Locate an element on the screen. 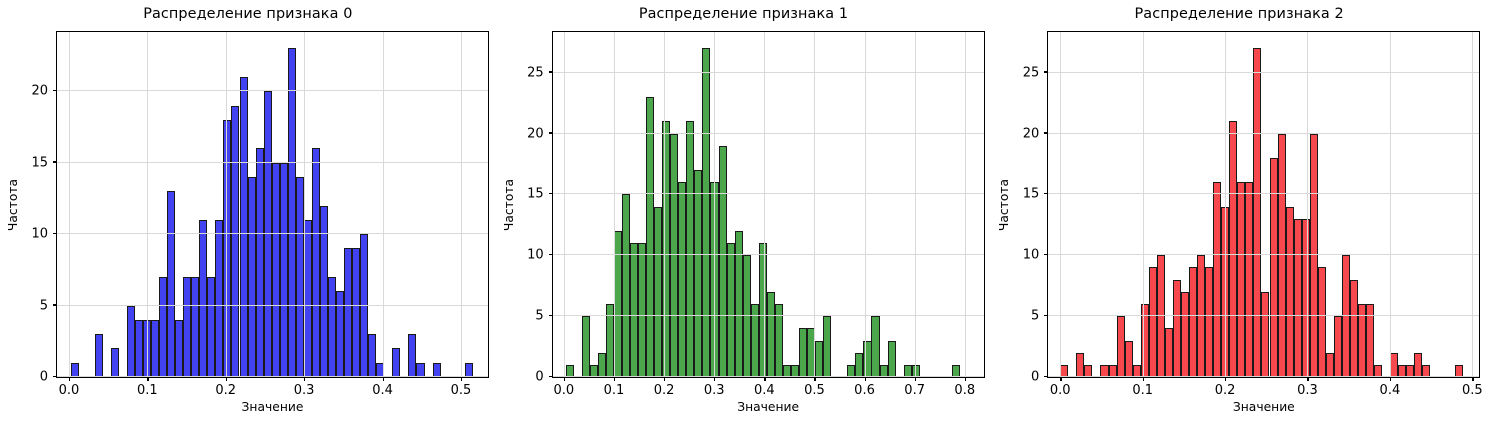 The height and width of the screenshot is (429, 1487). panel-title-0: Распределение признака 0 is located at coordinates (248, 14).